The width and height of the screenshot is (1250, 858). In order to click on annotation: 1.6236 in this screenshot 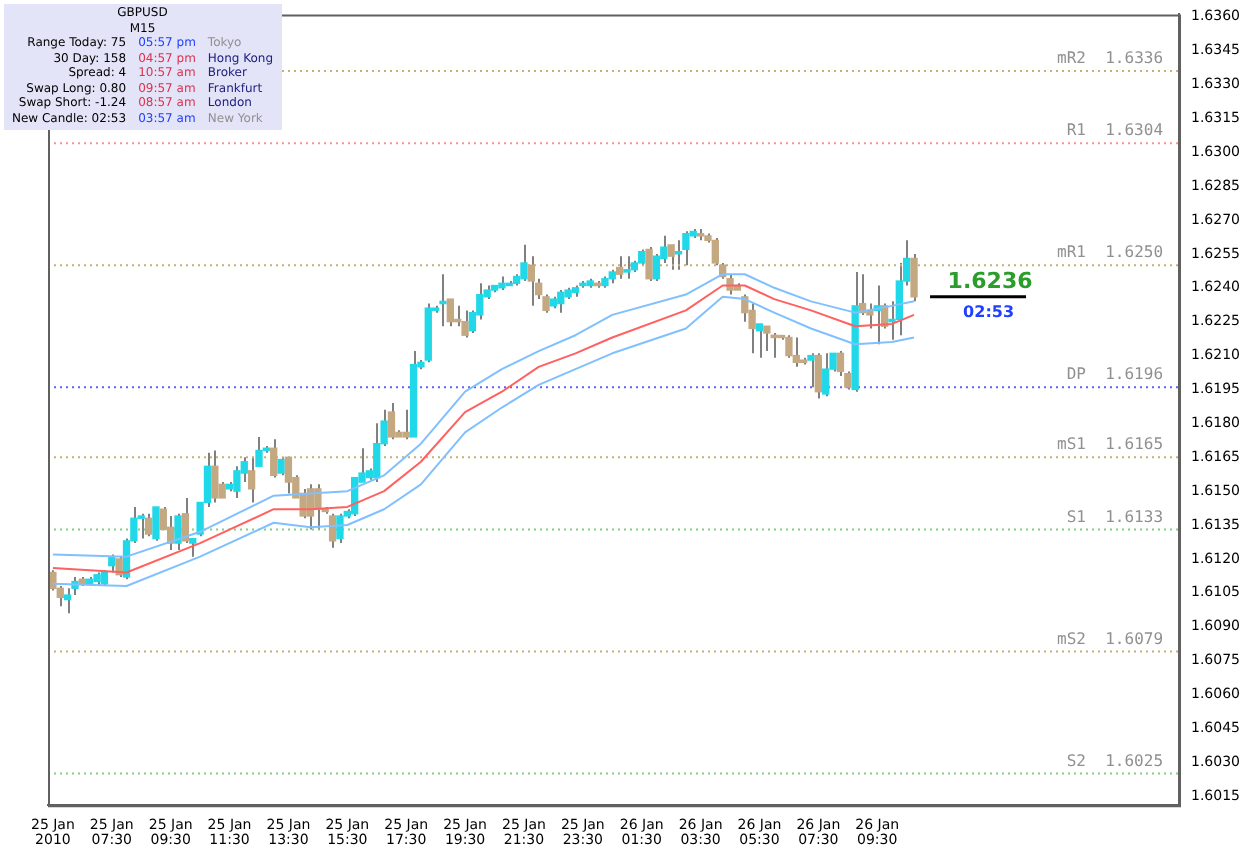, I will do `click(990, 280)`.